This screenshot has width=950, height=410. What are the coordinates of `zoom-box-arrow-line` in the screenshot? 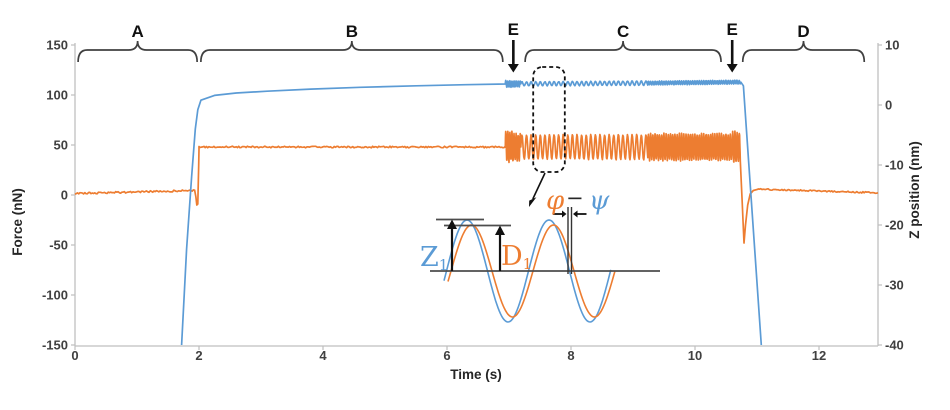 It's located at (539, 186).